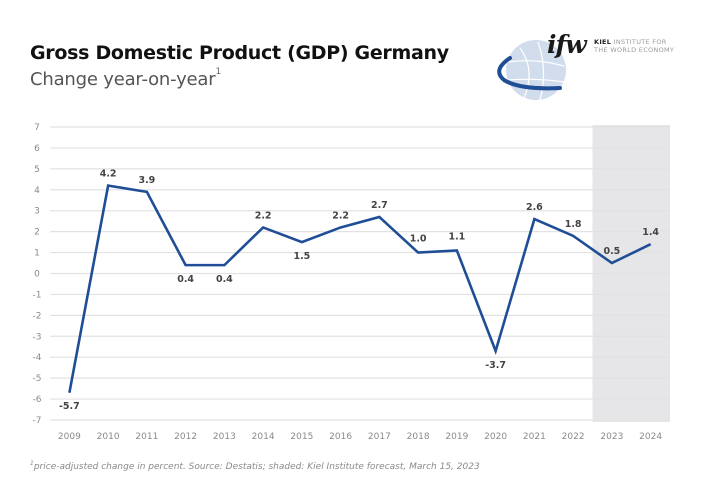 The image size is (704, 485). What do you see at coordinates (573, 224) in the screenshot?
I see `data-label: 1.8` at bounding box center [573, 224].